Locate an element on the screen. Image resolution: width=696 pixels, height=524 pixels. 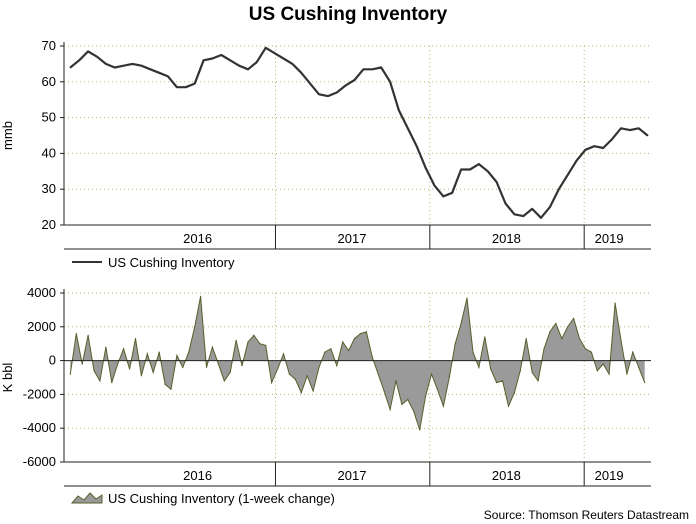
x-tick-label: 2019 is located at coordinates (609, 475).